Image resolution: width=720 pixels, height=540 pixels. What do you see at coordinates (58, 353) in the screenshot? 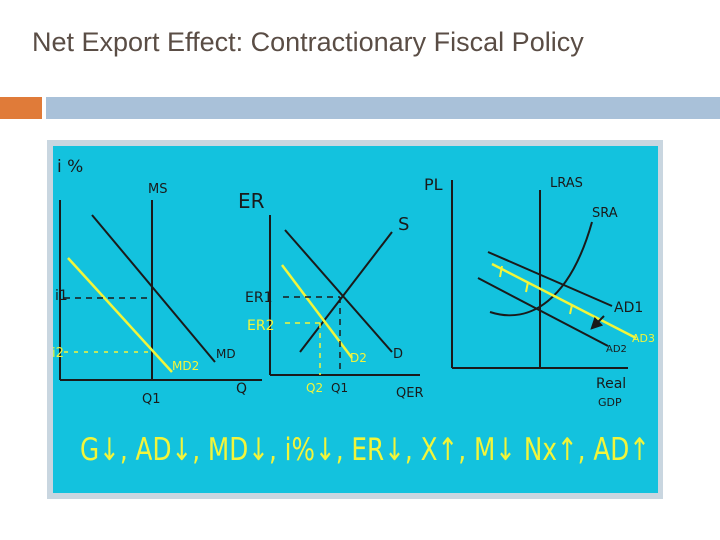
I see `rate-2-label: i2` at bounding box center [58, 353].